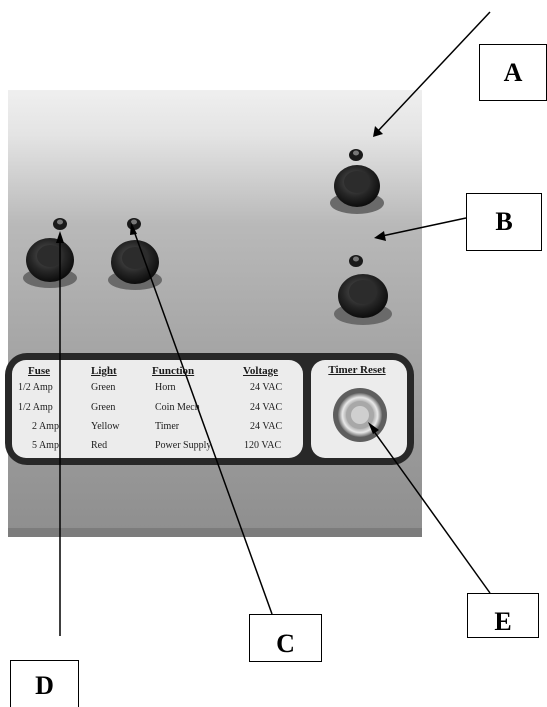  Describe the element at coordinates (105, 426) in the screenshot. I see `row3-light: Yellow` at that location.